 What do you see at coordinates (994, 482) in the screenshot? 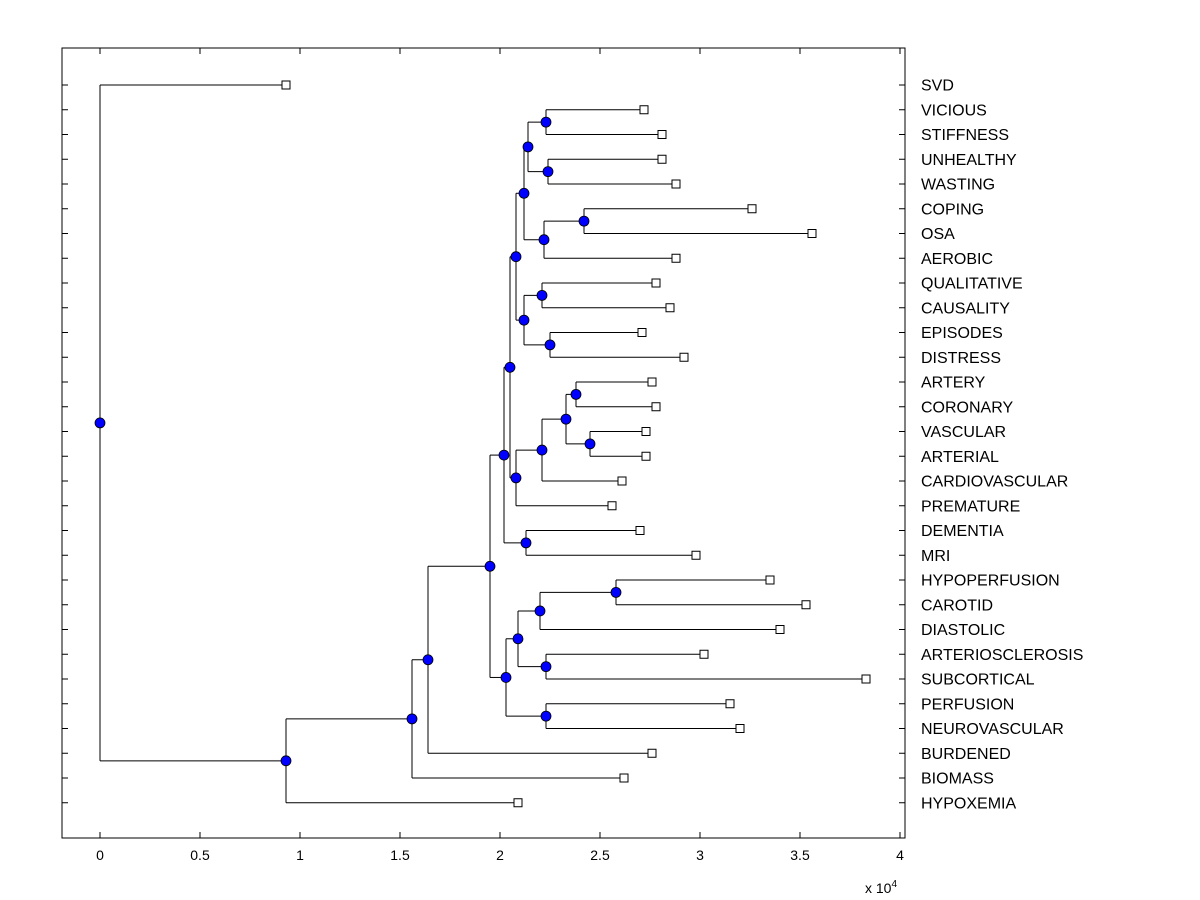
I see `leaf-label: CARDIOVASCULAR` at bounding box center [994, 482].